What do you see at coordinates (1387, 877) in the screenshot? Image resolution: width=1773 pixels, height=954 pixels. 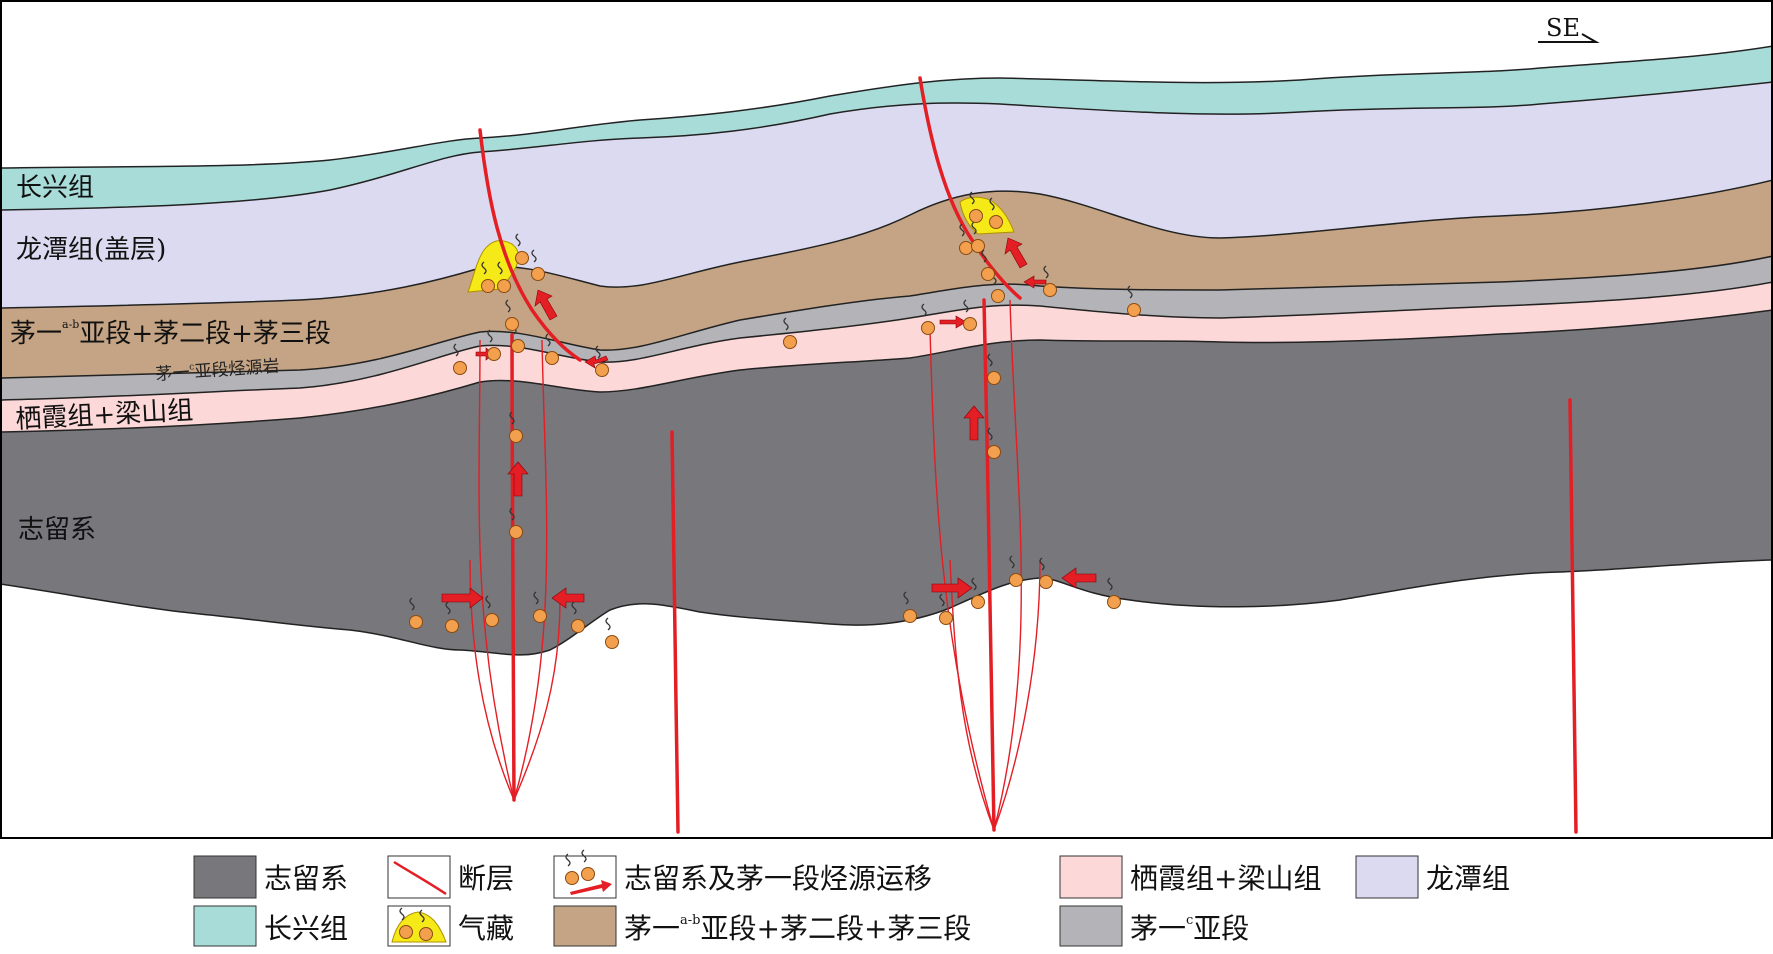 I see `legend-swatch-longtan` at bounding box center [1387, 877].